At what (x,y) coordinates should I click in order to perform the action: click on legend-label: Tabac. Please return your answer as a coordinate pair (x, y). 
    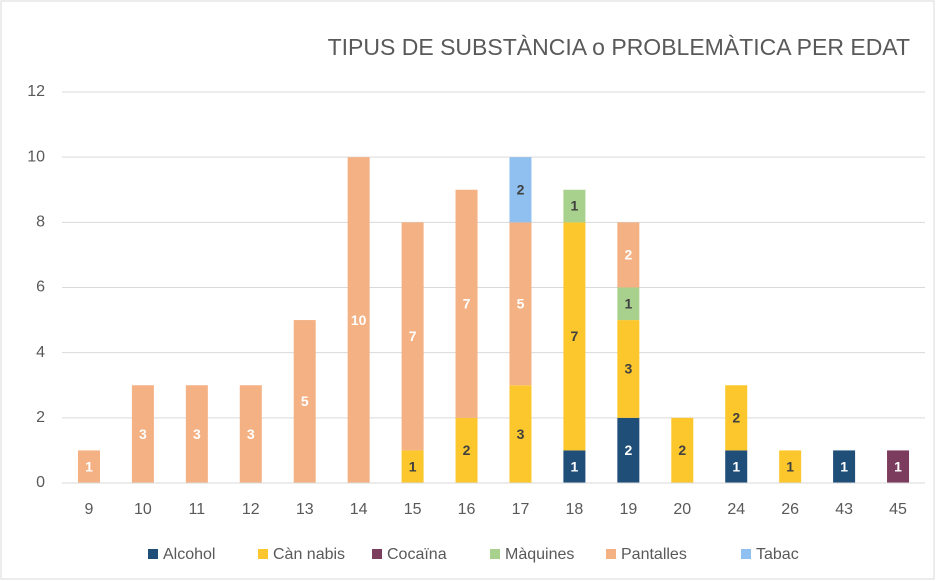
    Looking at the image, I should click on (777, 554).